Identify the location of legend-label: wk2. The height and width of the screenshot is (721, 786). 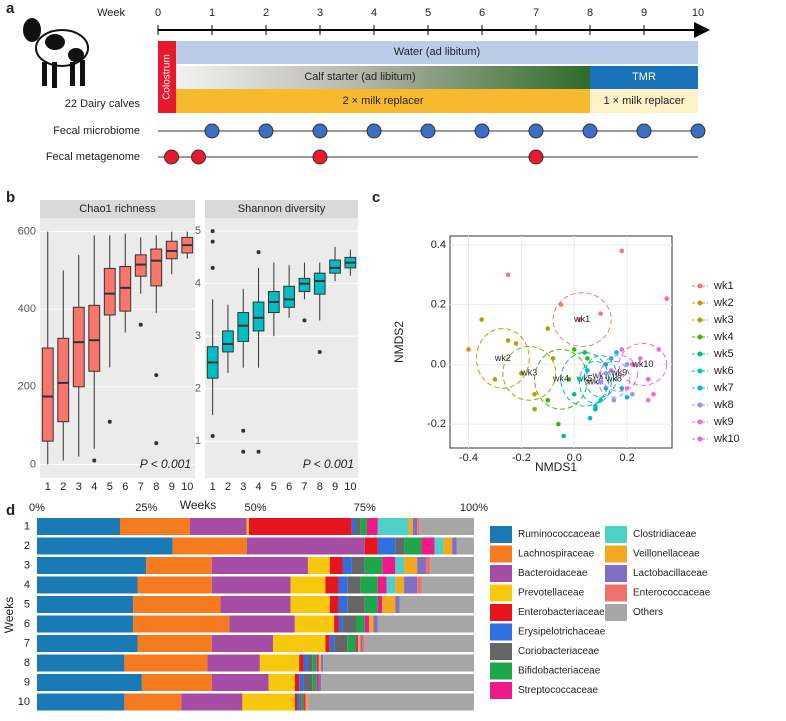
(723, 303).